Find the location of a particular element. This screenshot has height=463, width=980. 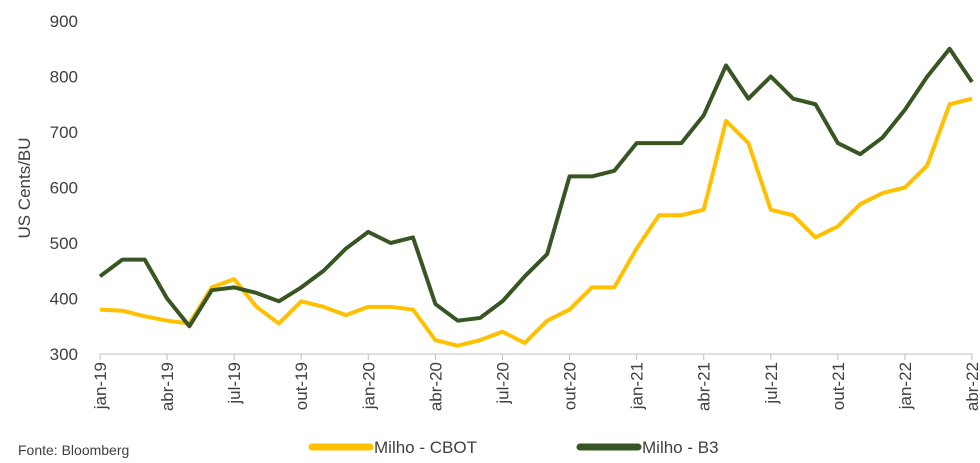

x-tick-label: jul-19 is located at coordinates (234, 383).